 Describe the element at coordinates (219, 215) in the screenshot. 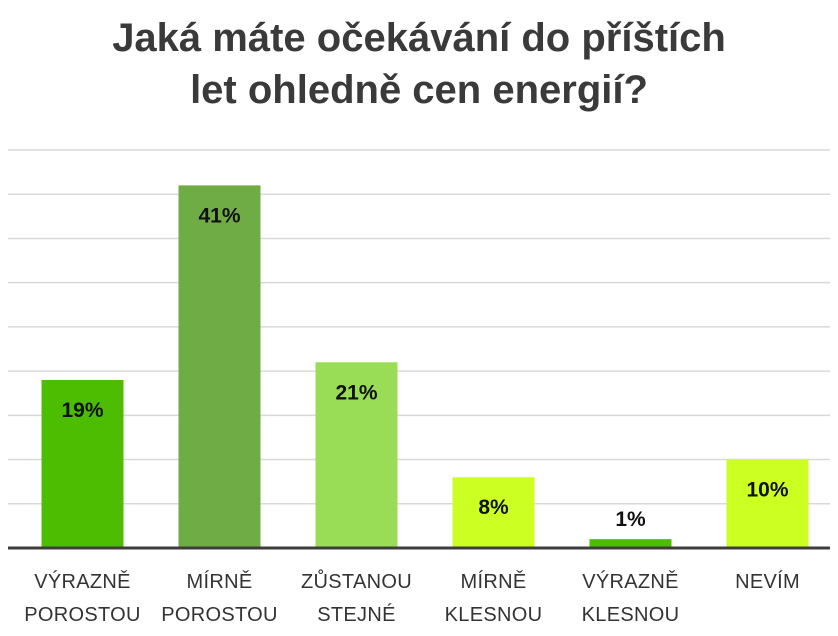

I see `data-label: 41%` at that location.